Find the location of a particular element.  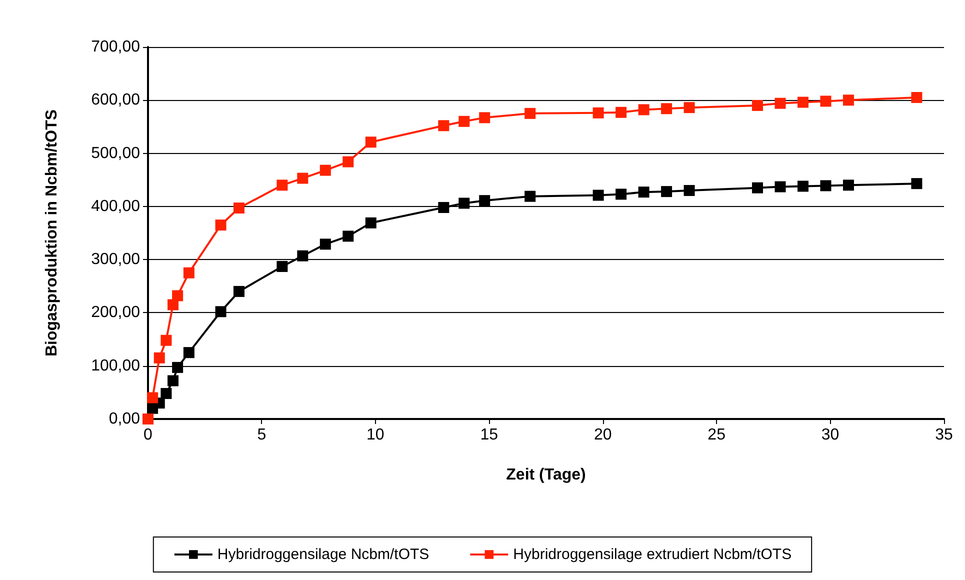

x-tick-label: 35 is located at coordinates (944, 435).